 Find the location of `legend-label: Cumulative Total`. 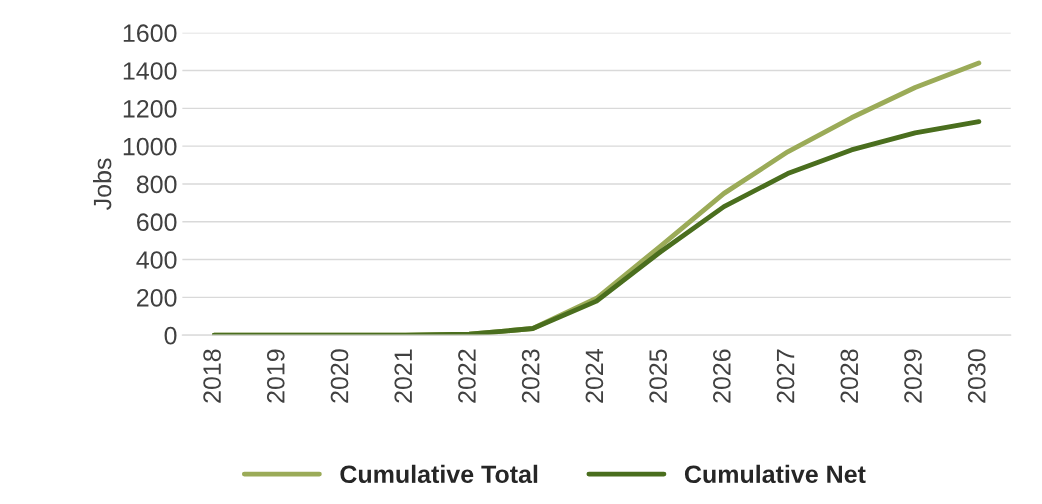

legend-label: Cumulative Total is located at coordinates (439, 474).